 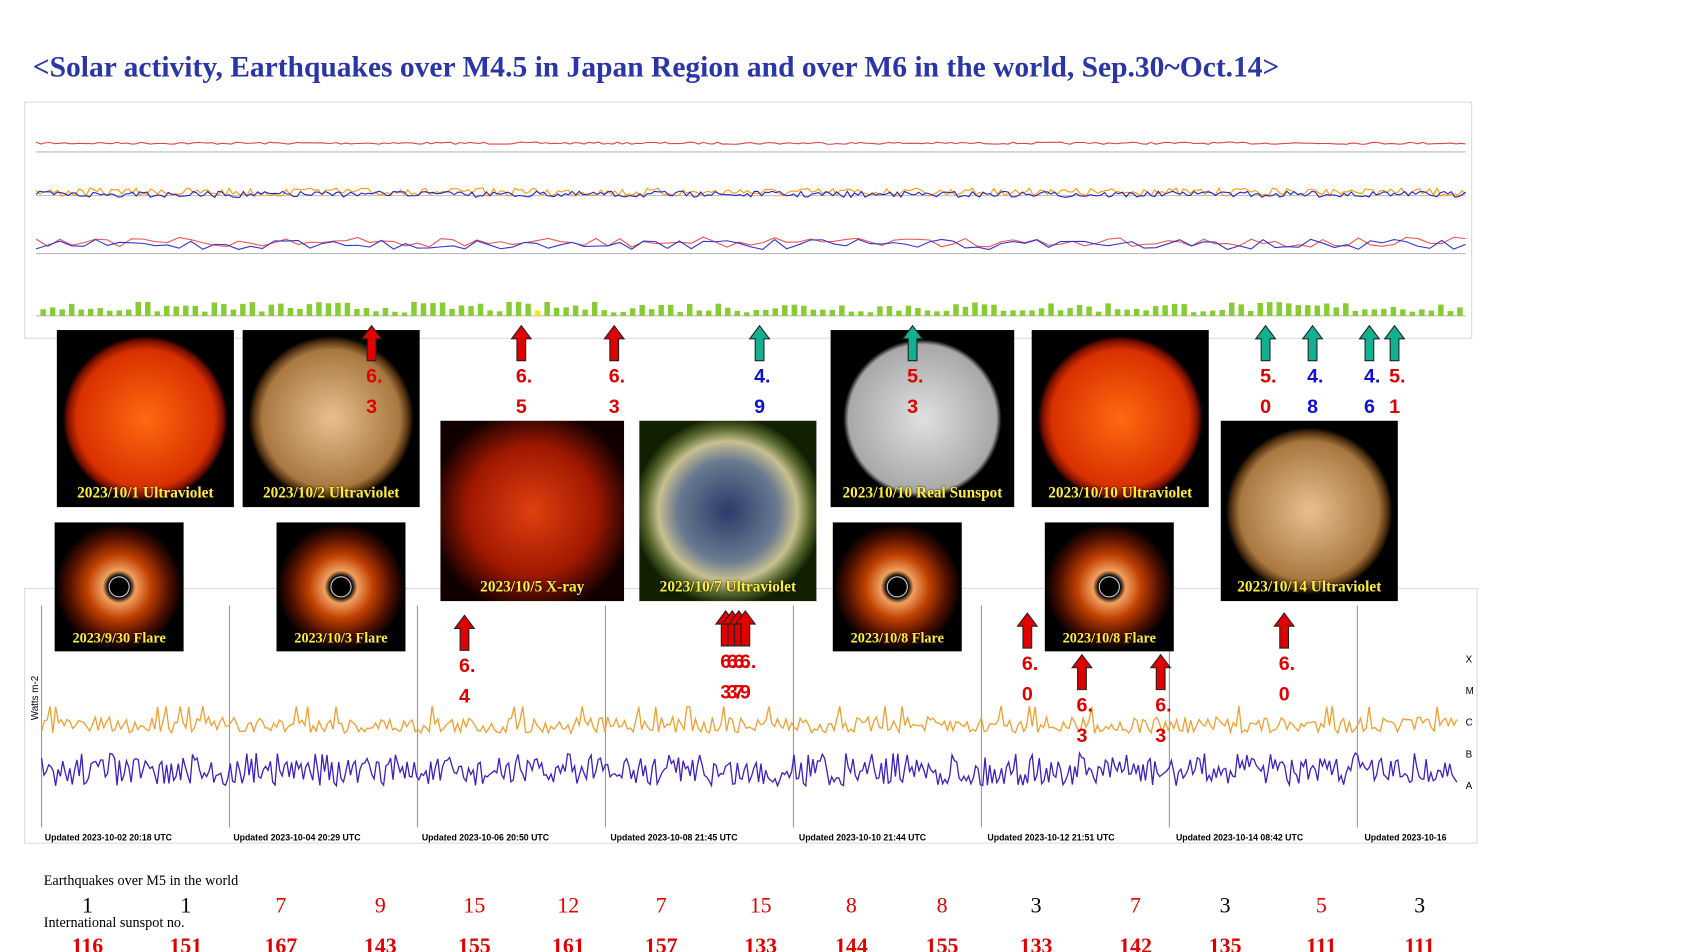 What do you see at coordinates (897, 587) in the screenshot?
I see `solar-image: 2023/10/8 Flare` at bounding box center [897, 587].